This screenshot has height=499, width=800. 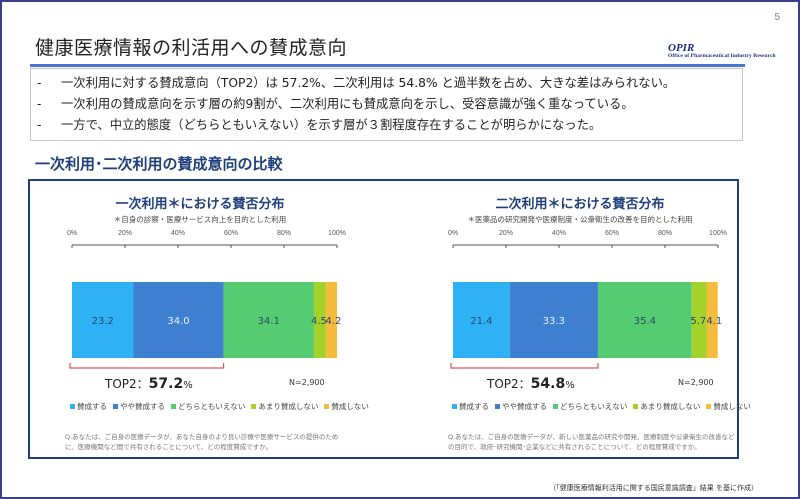 I want to click on legend-secondary: 賛成する やや賛成する どちらともいえない あまり賛成しない 賛成しない, so click(x=601, y=406).